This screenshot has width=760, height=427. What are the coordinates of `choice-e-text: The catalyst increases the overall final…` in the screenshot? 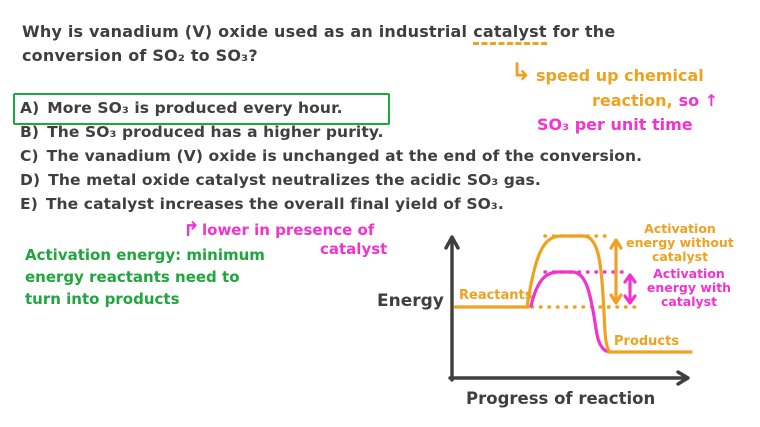 It's located at (274, 204).